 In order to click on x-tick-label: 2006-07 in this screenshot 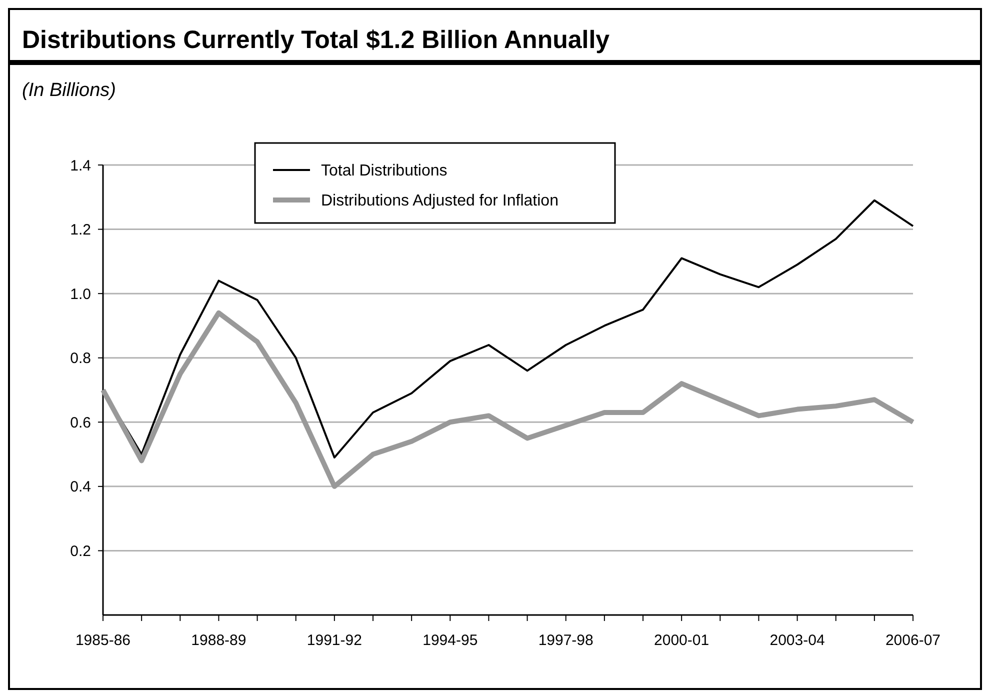, I will do `click(913, 640)`.